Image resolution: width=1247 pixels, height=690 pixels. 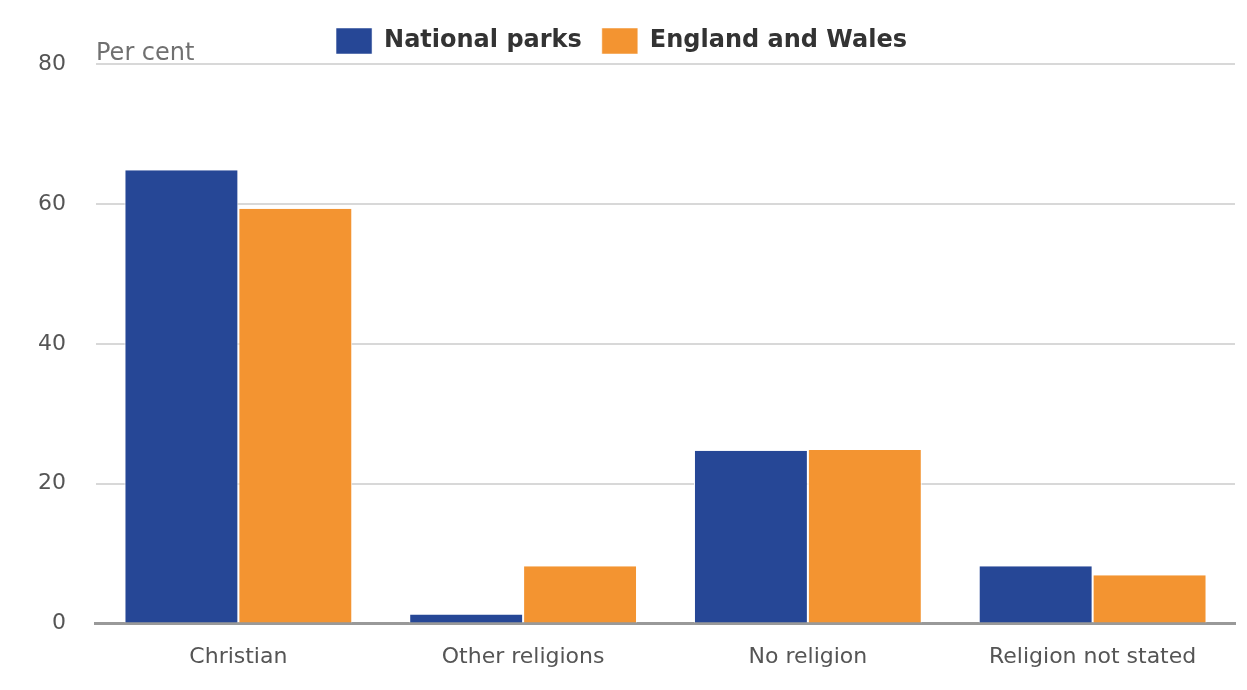 What do you see at coordinates (51, 202) in the screenshot?
I see `y-tick-label: 60` at bounding box center [51, 202].